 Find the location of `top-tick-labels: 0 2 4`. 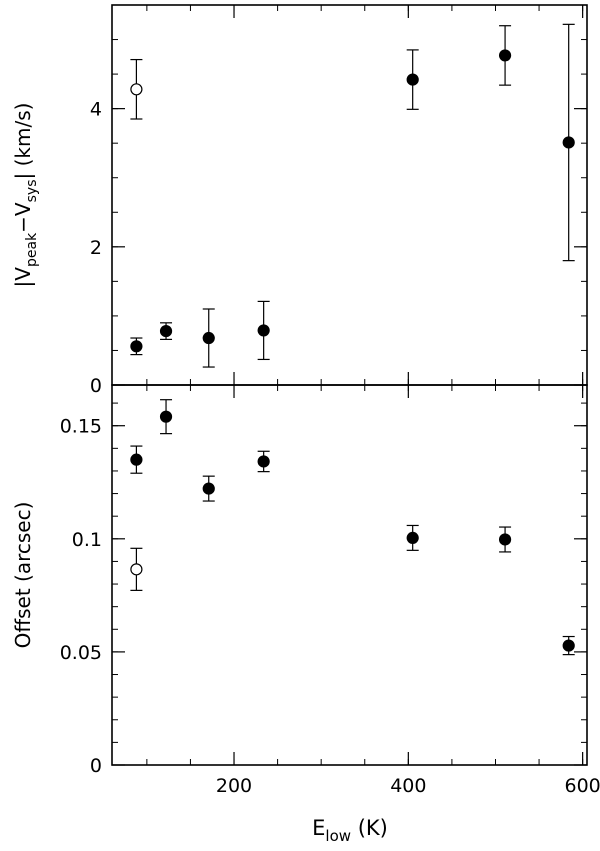

top-tick-labels: 0 2 4 is located at coordinates (96, 248).